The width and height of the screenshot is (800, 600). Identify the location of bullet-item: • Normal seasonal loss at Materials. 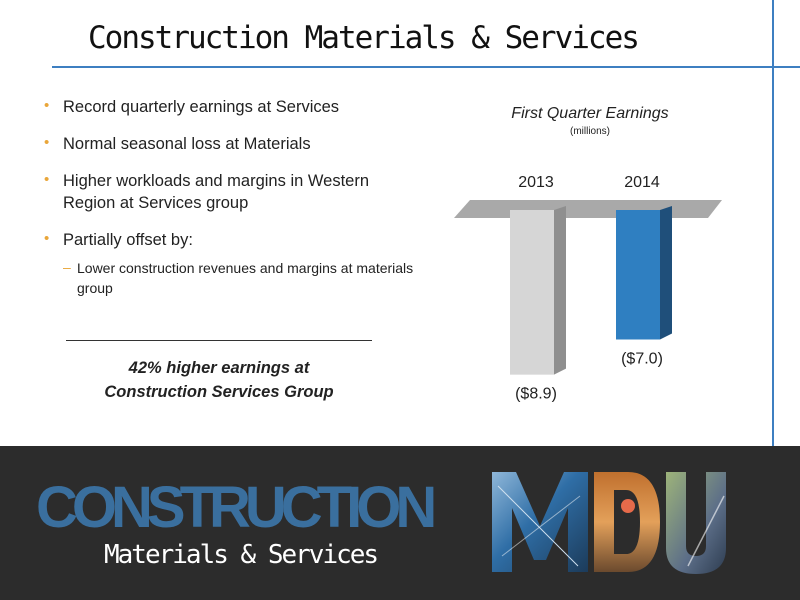
(234, 144).